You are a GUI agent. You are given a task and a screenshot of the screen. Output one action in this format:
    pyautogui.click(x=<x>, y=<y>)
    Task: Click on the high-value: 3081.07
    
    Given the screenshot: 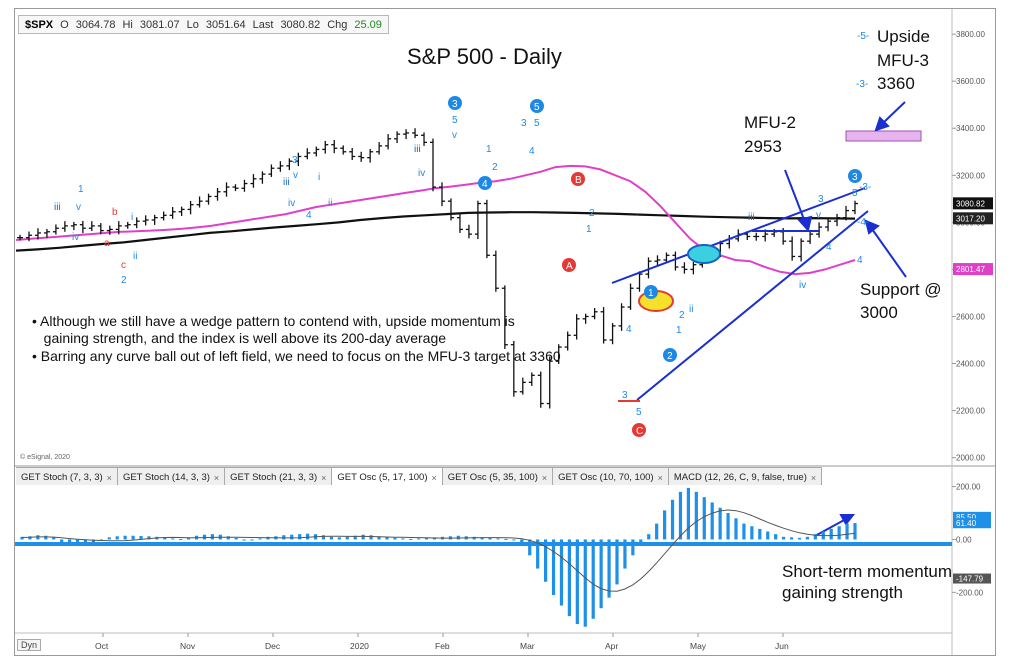 What is the action you would take?
    pyautogui.click(x=159, y=24)
    